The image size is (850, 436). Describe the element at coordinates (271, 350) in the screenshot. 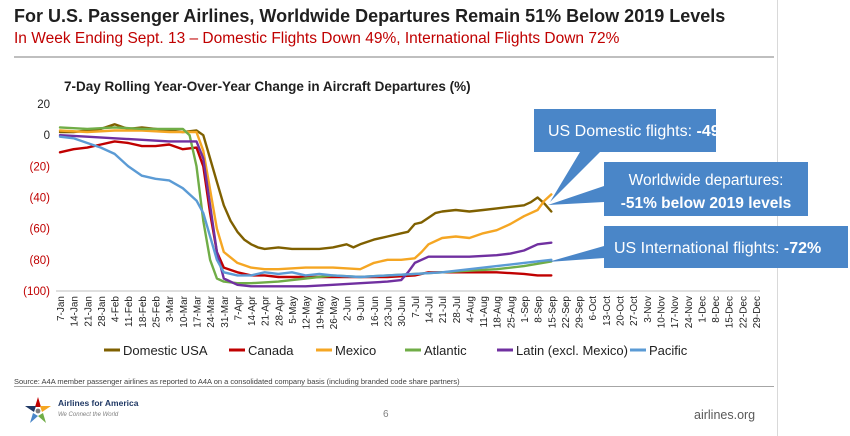

I see `legend-label-canada: Canada` at that location.